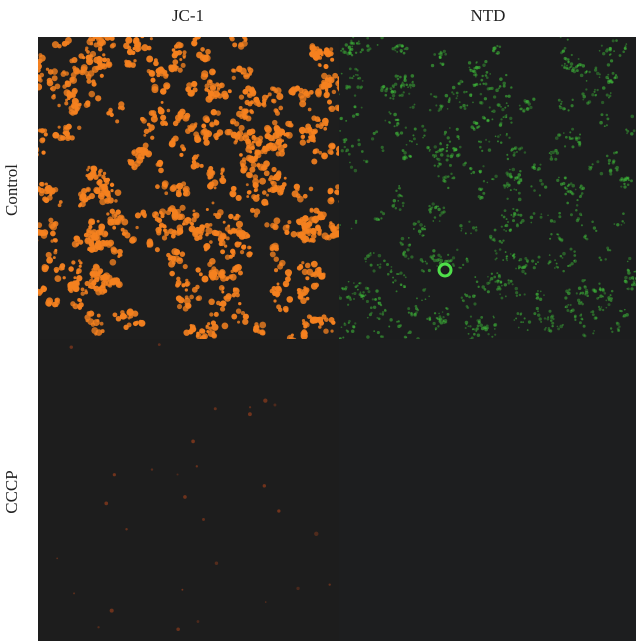 Image resolution: width=636 pixels, height=641 pixels. Describe the element at coordinates (488, 15) in the screenshot. I see `column-label-ntd: NTD` at that location.